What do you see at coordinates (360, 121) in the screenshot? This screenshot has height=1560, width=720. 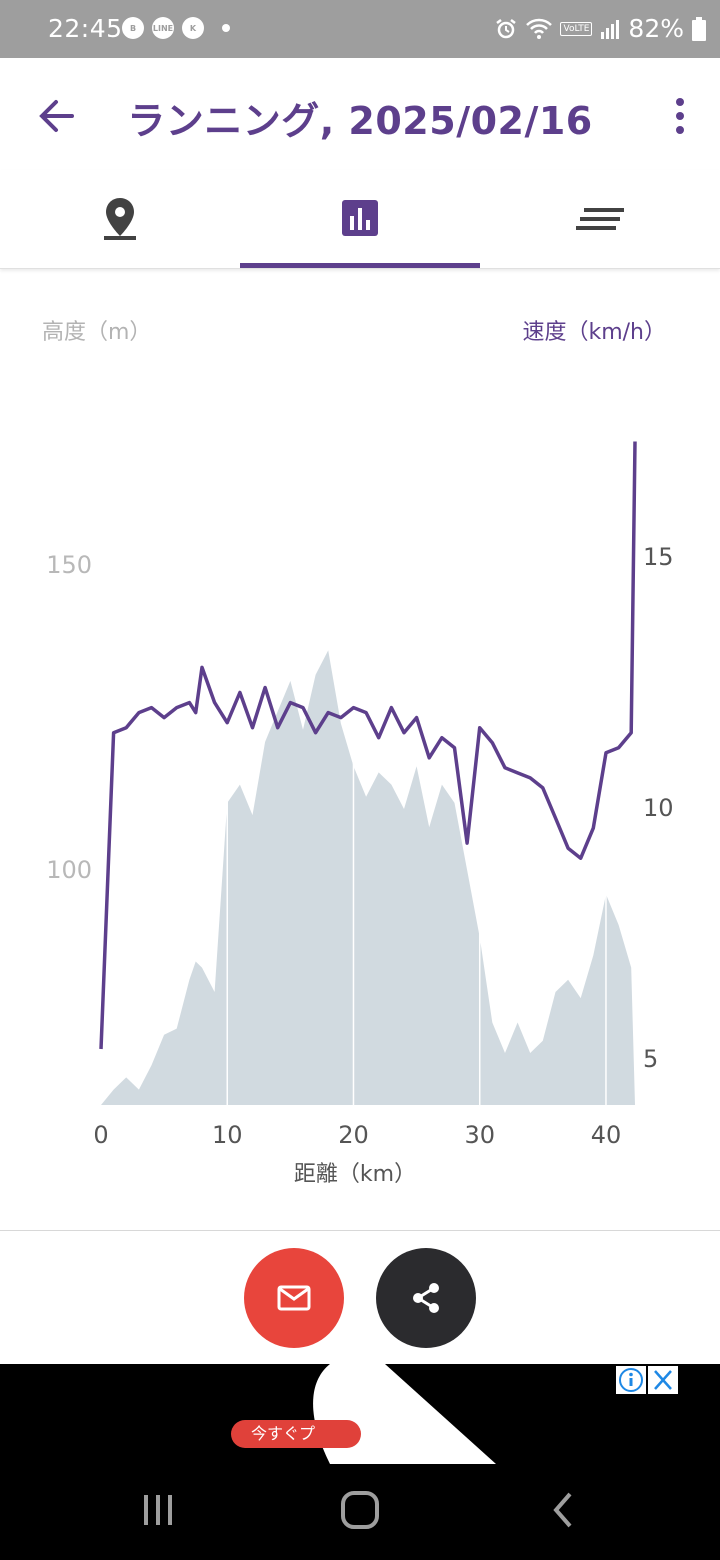 I see `page-title: ランニング, 2025/02/16` at bounding box center [360, 121].